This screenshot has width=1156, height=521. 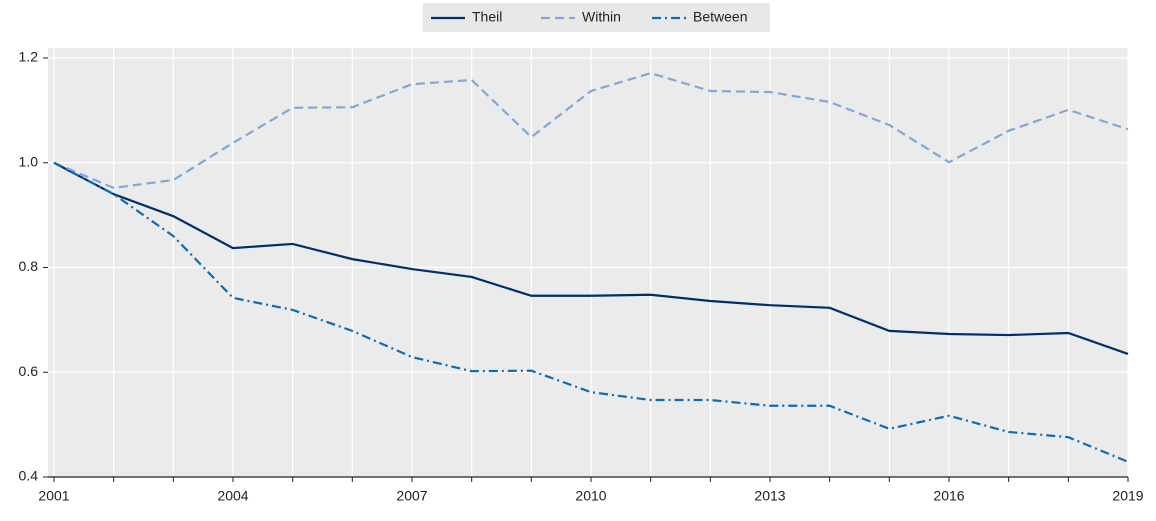 I want to click on x-tick-label: 2010, so click(x=590, y=496).